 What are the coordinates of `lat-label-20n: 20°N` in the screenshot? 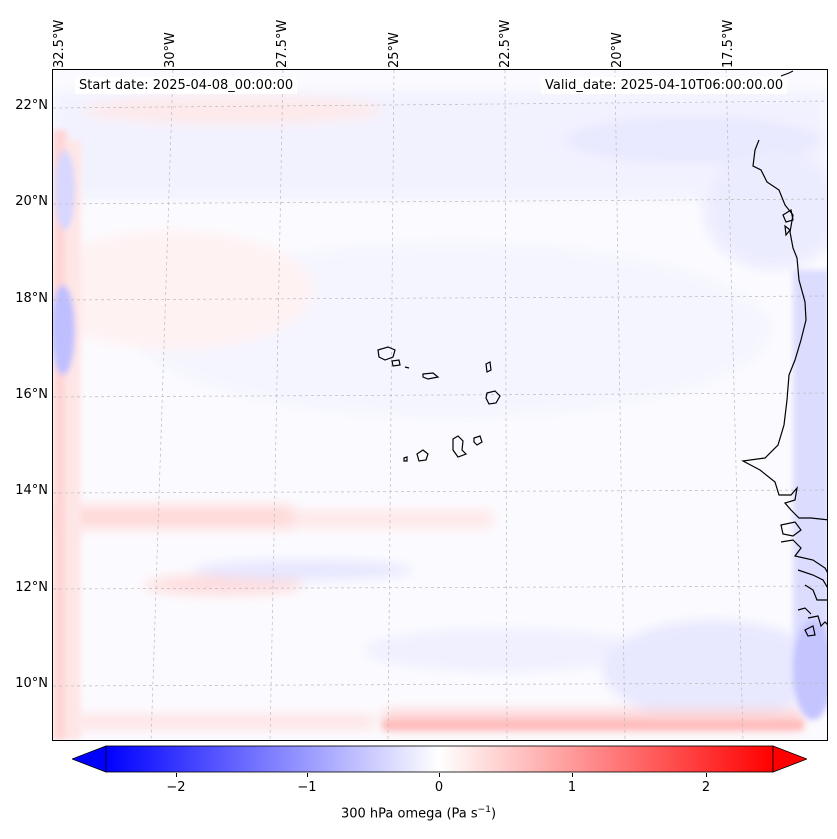 It's located at (31, 201).